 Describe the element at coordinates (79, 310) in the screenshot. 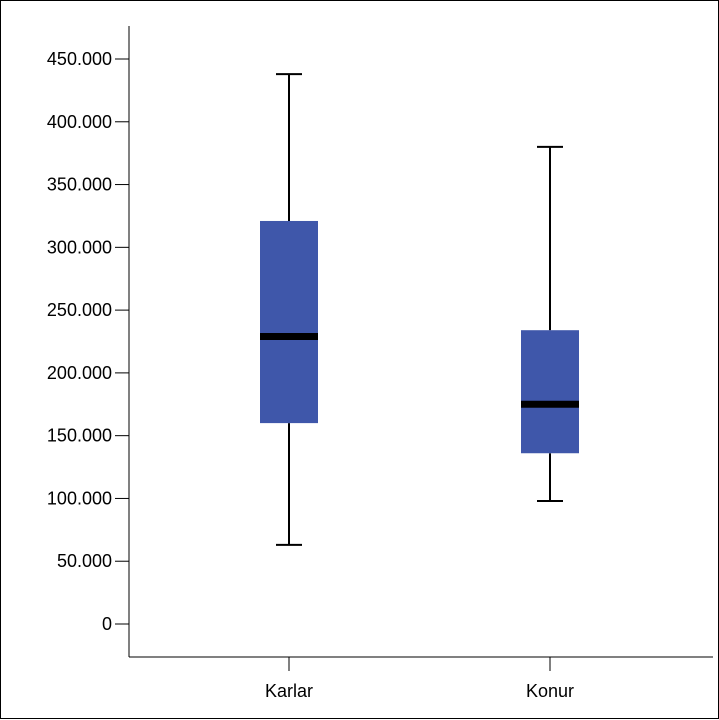

I see `y-tick-label: 250.000` at that location.